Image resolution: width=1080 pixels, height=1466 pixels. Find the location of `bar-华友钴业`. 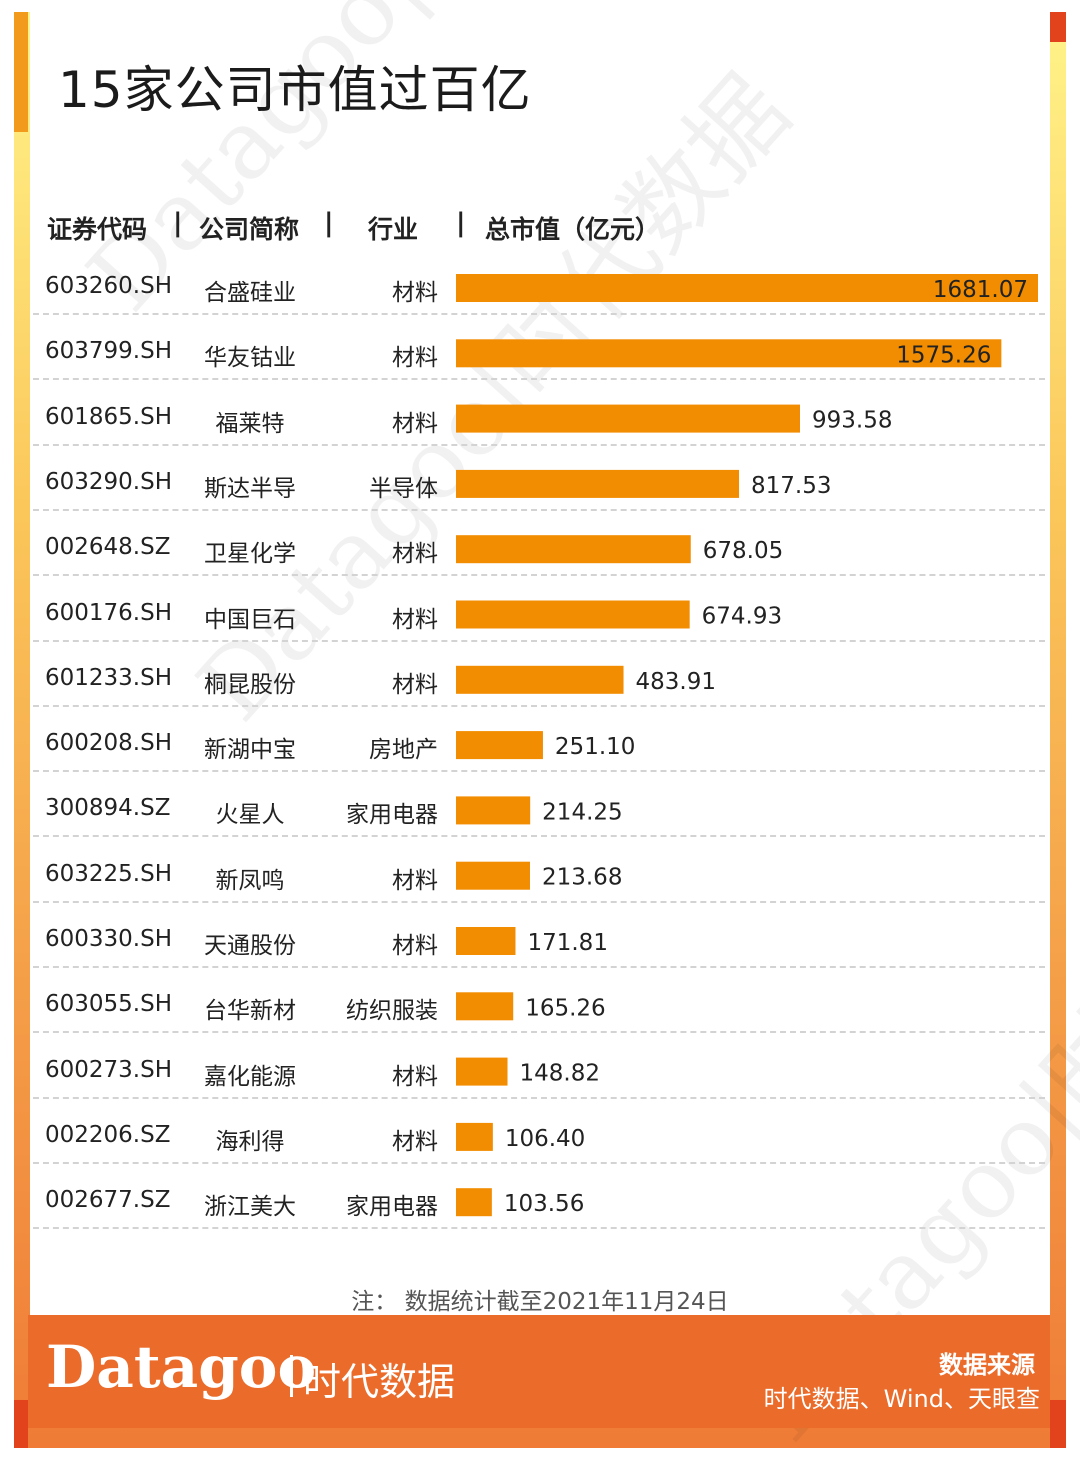

bar-华友钴业 is located at coordinates (729, 353).